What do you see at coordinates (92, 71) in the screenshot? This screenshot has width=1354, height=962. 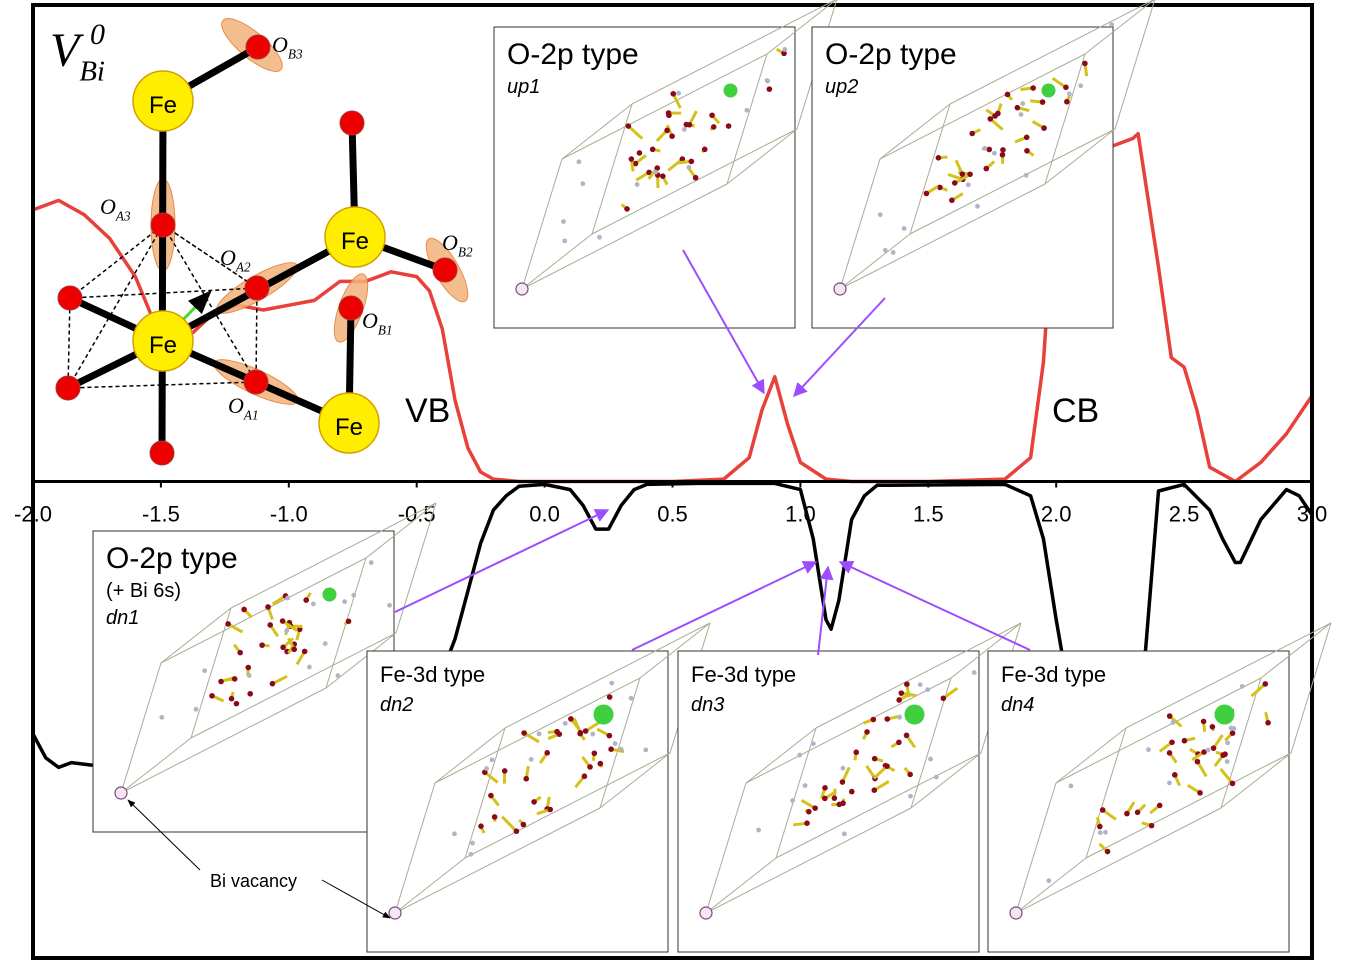 I see `label-sub: Bi` at bounding box center [92, 71].